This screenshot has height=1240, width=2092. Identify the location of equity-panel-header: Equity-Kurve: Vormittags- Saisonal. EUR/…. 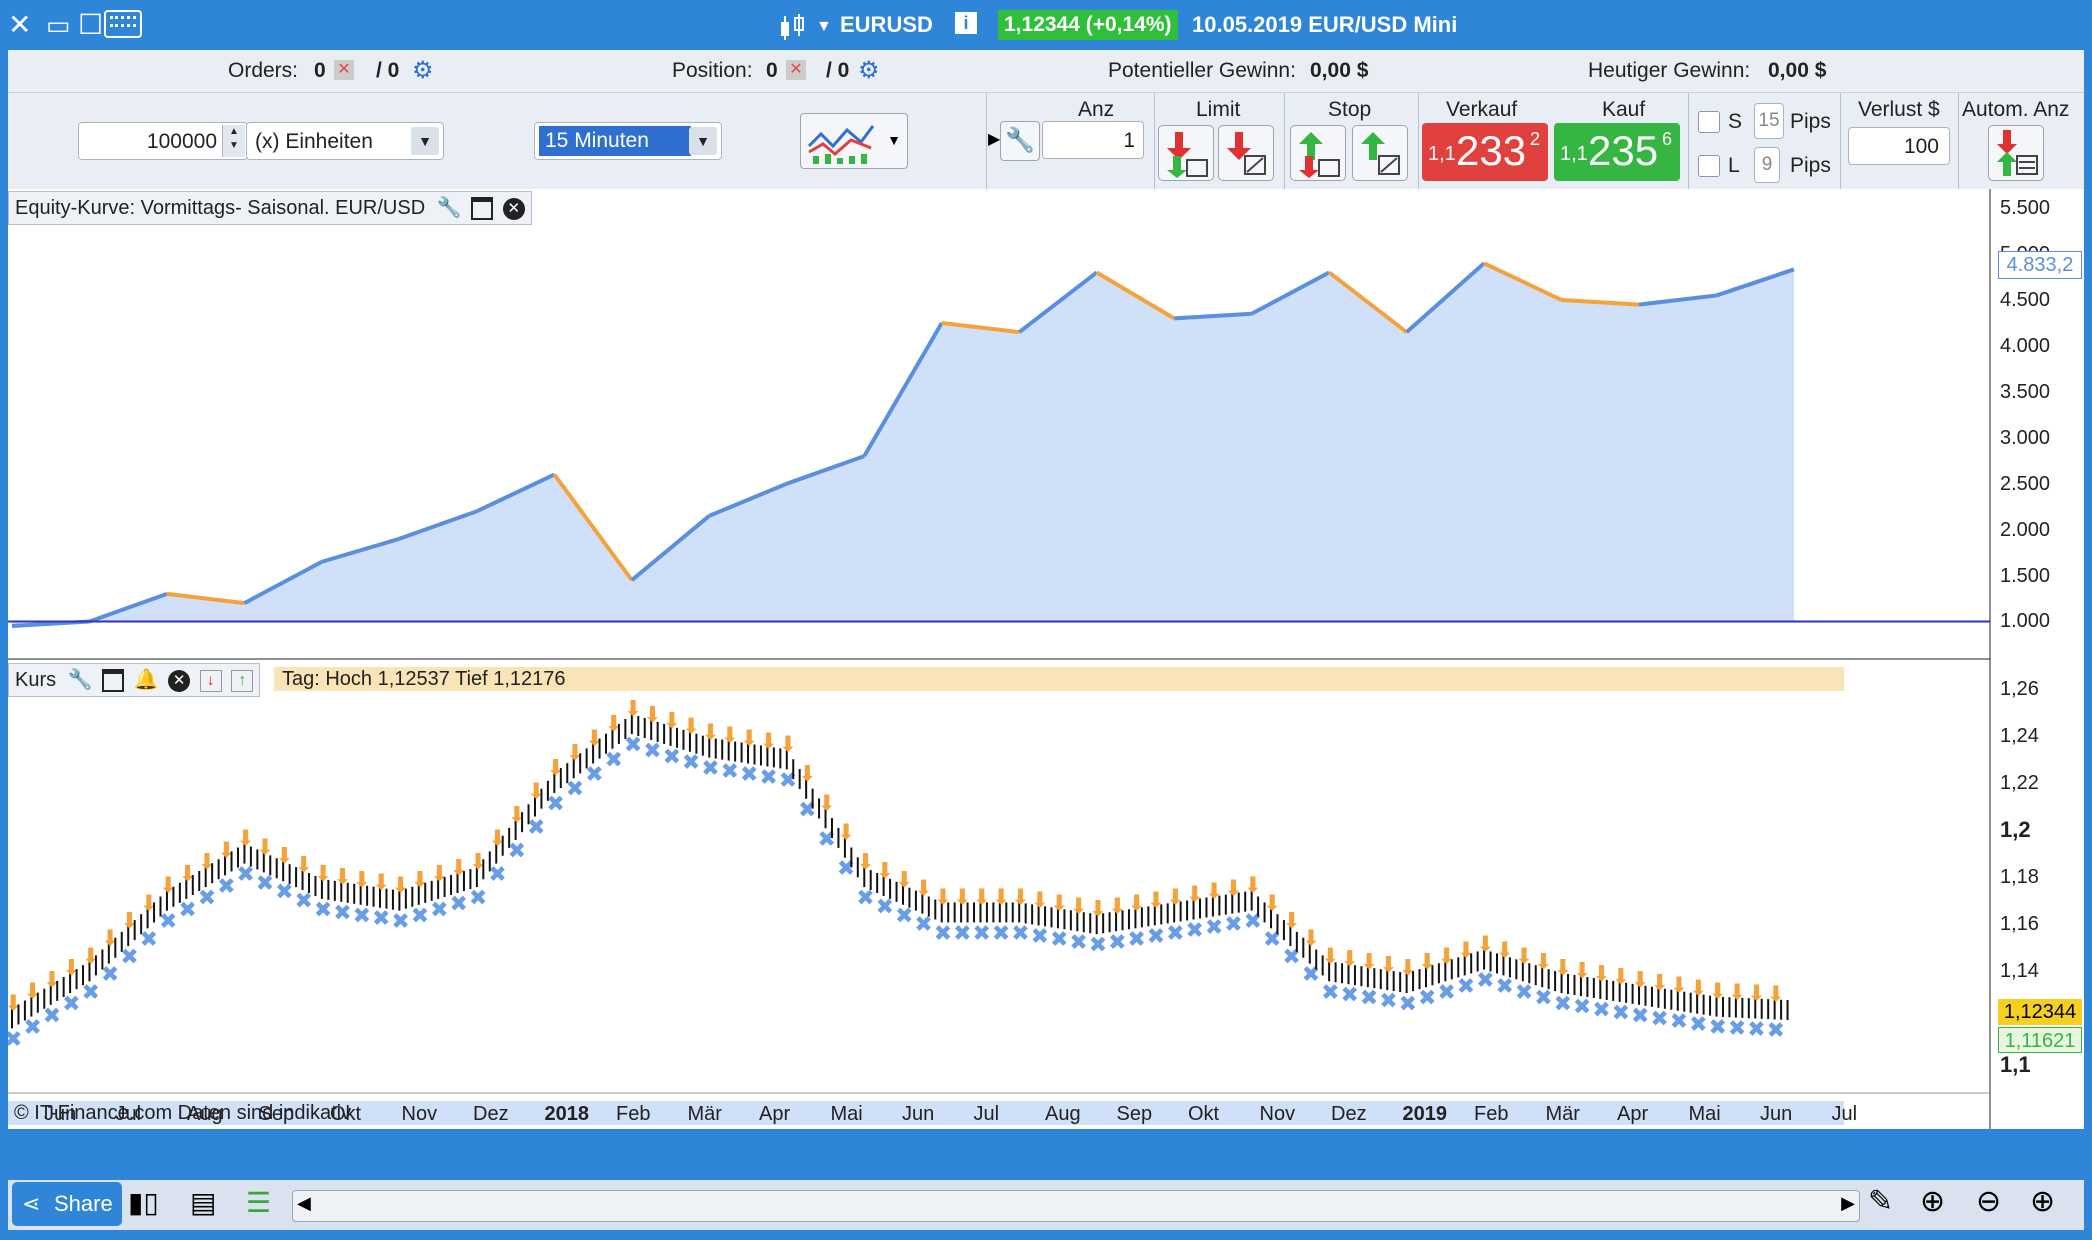
(270, 208).